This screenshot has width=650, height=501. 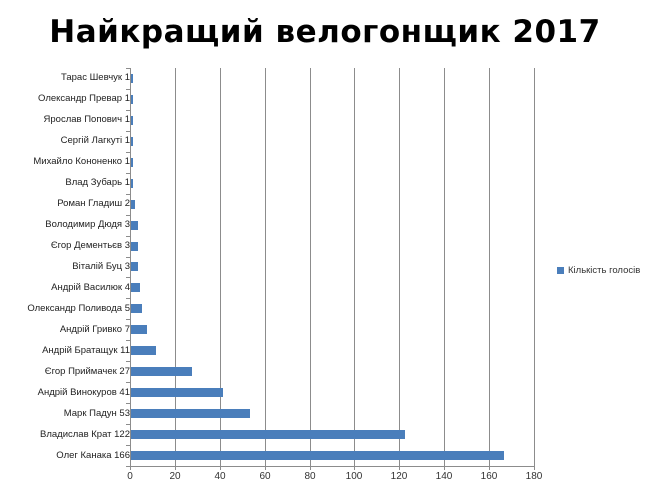 What do you see at coordinates (560, 270) in the screenshot?
I see `legend-swatch-icon` at bounding box center [560, 270].